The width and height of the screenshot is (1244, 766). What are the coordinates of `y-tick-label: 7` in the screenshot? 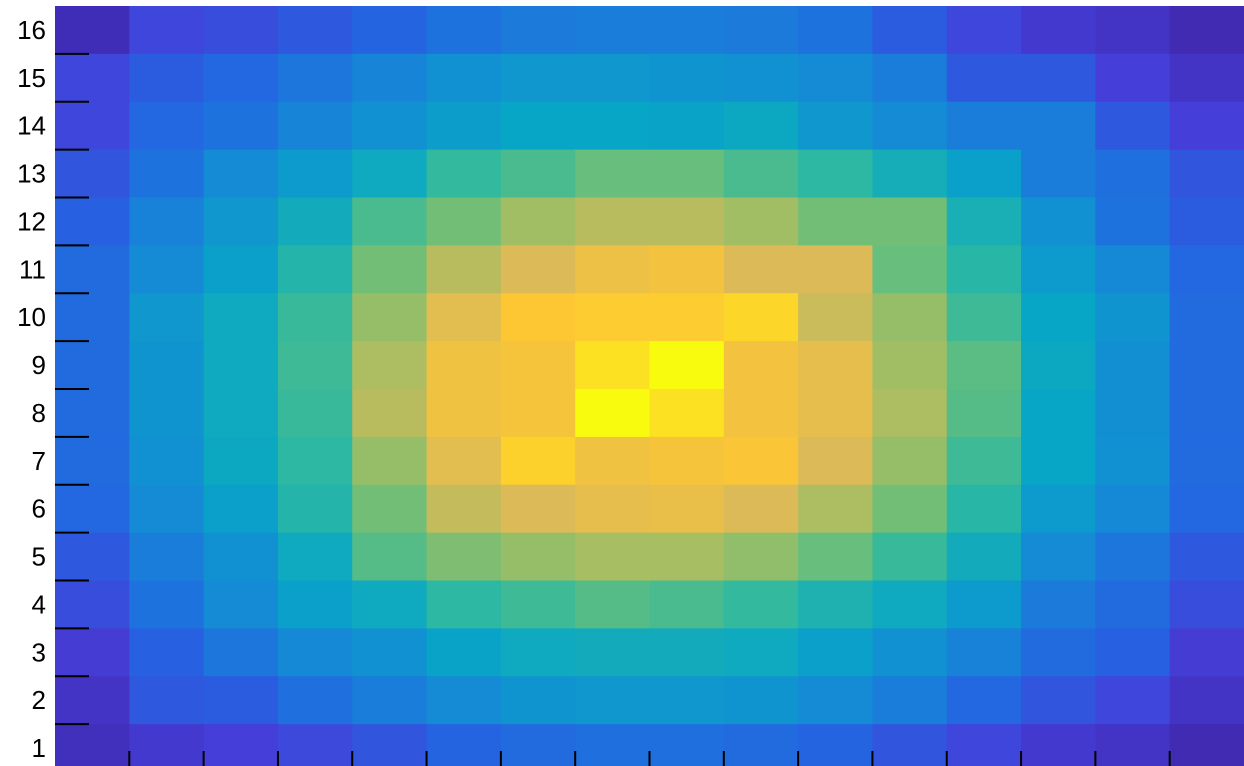 It's located at (39, 461).